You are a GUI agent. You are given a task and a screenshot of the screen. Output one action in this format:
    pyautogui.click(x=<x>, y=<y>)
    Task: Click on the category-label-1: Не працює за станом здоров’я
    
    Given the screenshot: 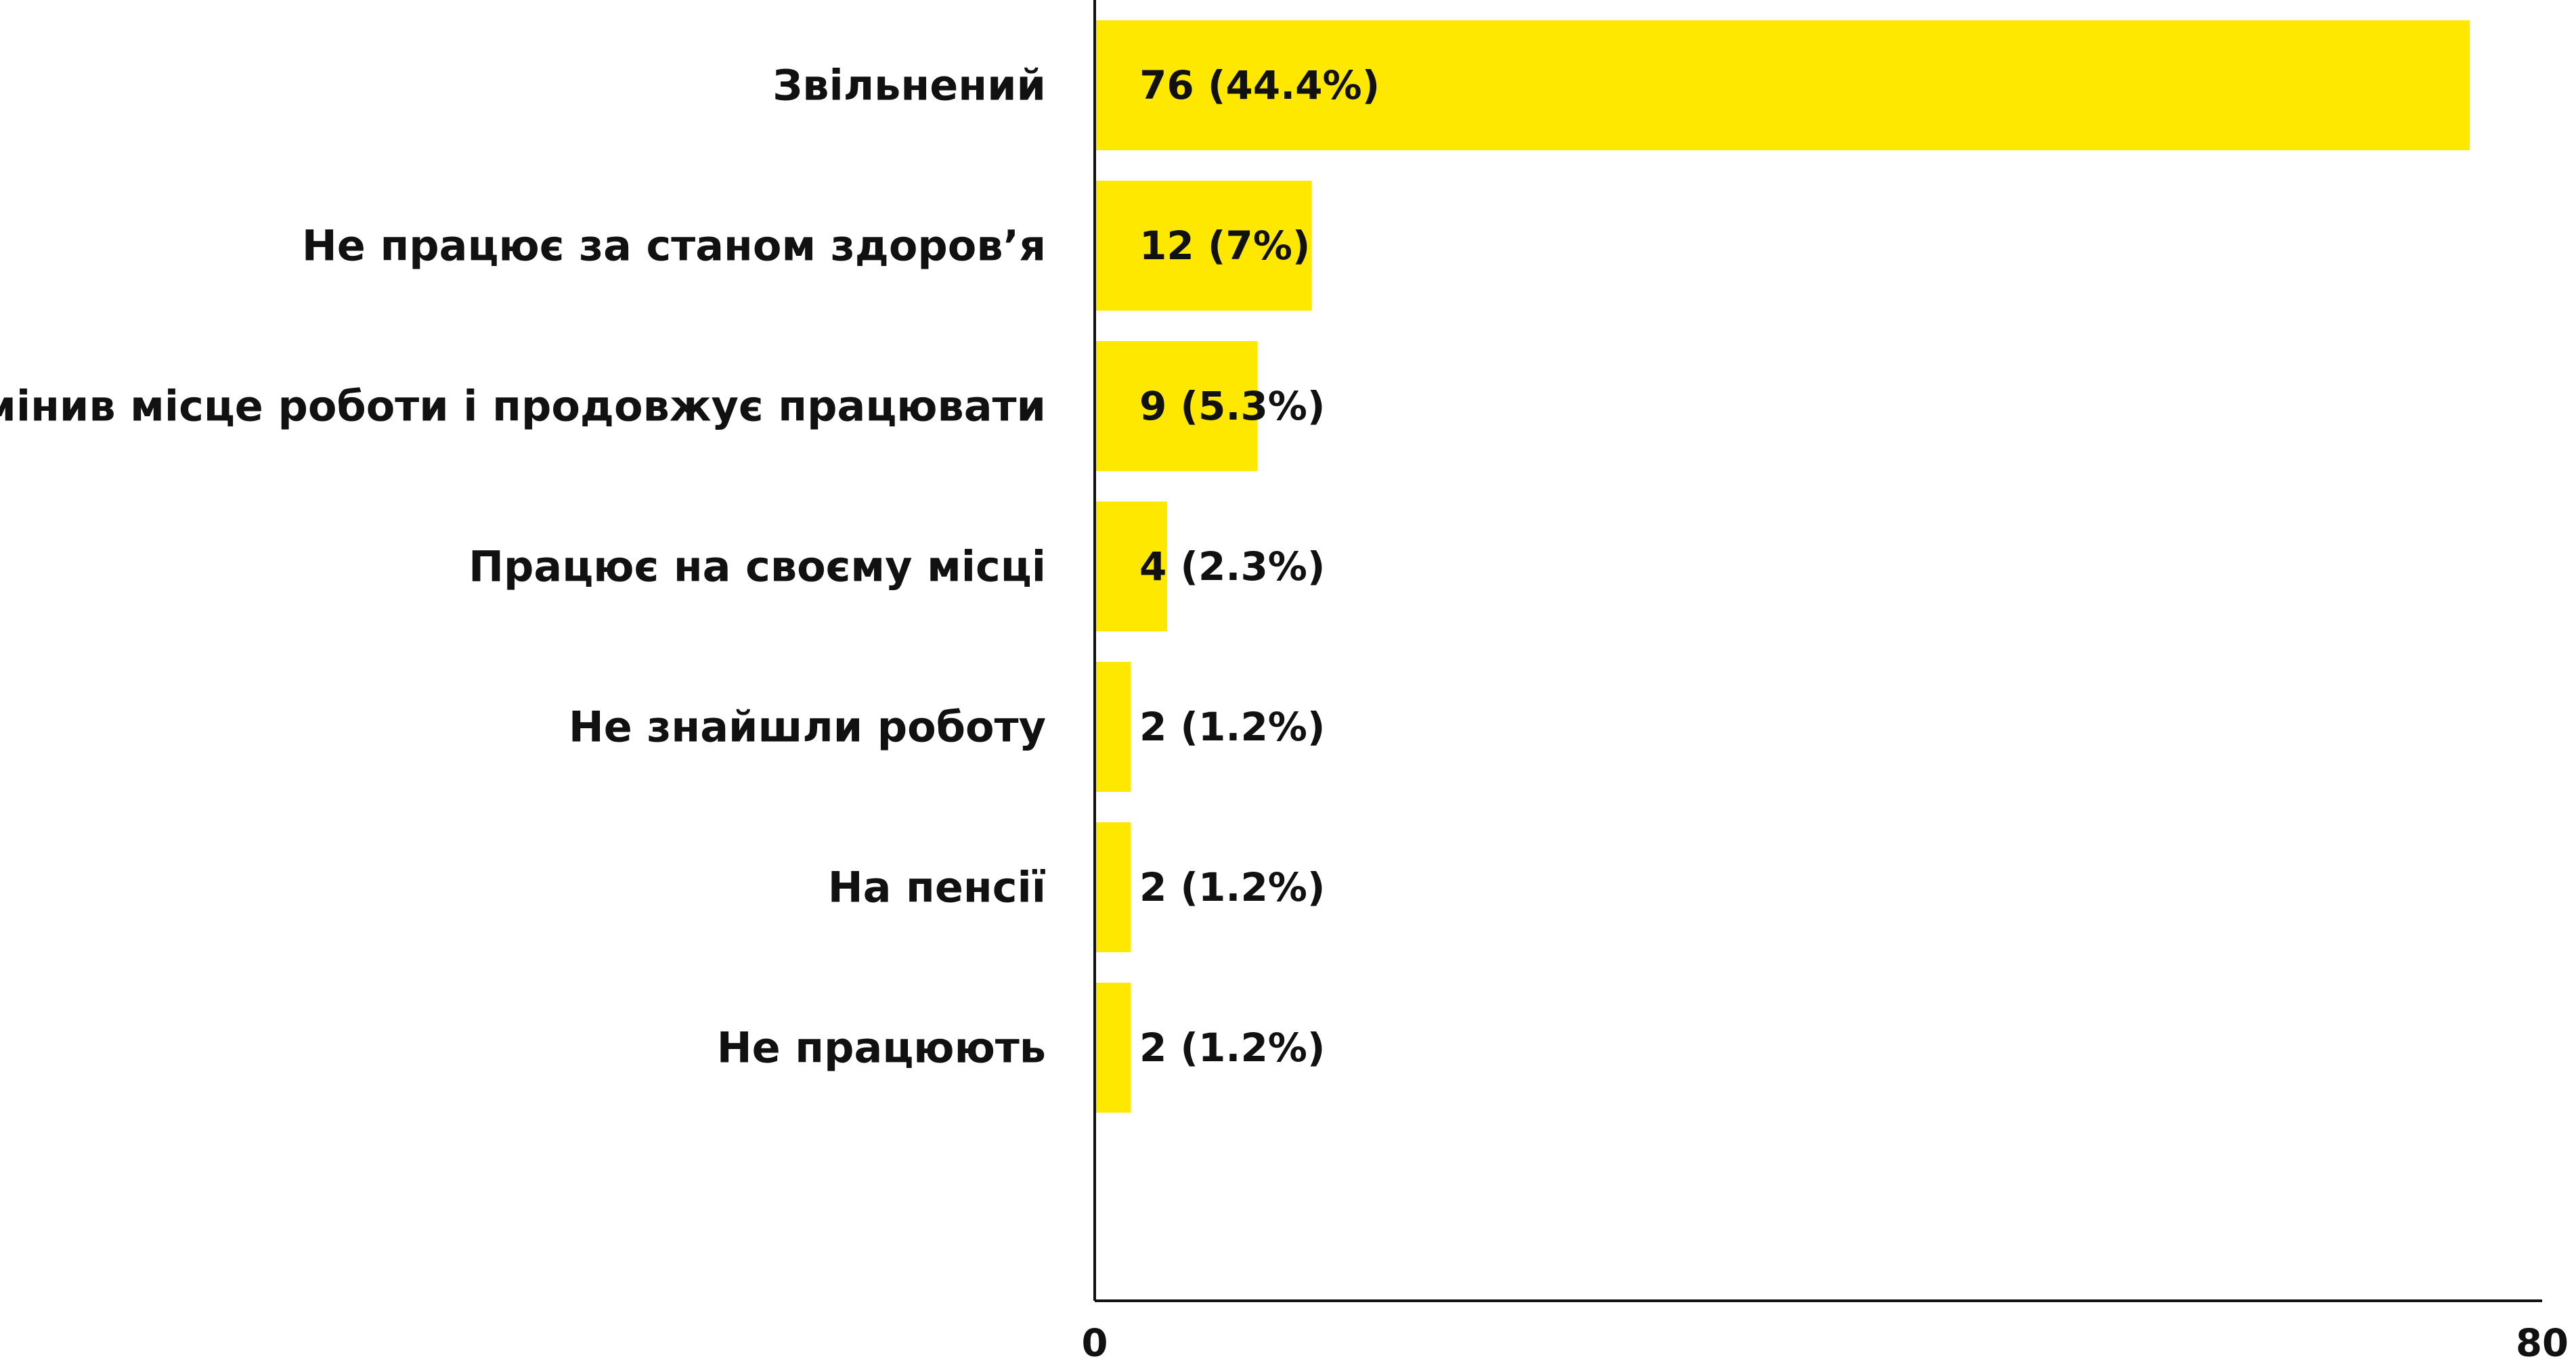 What is the action you would take?
    pyautogui.click(x=674, y=246)
    